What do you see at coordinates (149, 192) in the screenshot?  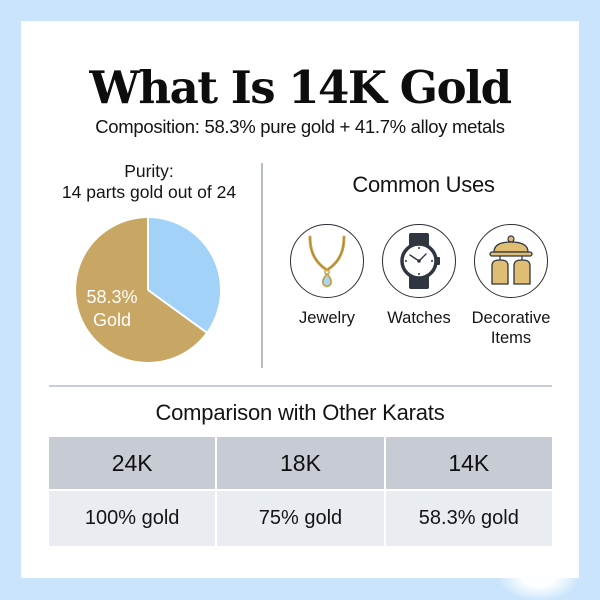 I see `purity-heading-line2: 14 parts gold out of 24` at bounding box center [149, 192].